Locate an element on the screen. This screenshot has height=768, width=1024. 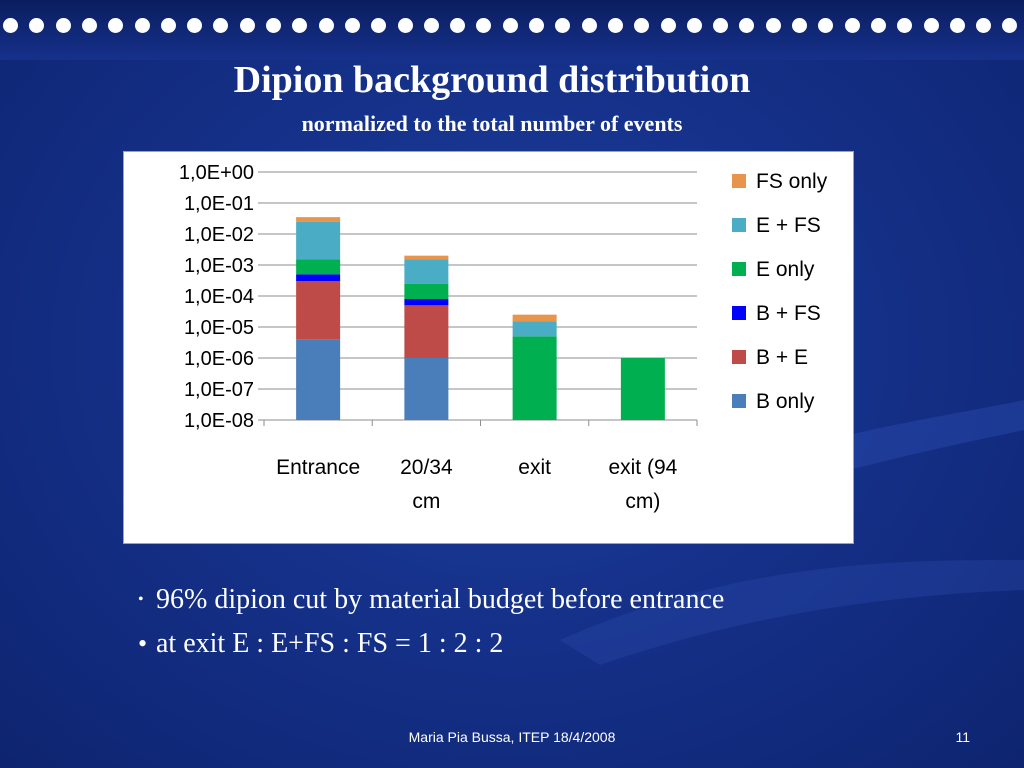
y-tick-label: 1,0E-02 is located at coordinates (219, 235).